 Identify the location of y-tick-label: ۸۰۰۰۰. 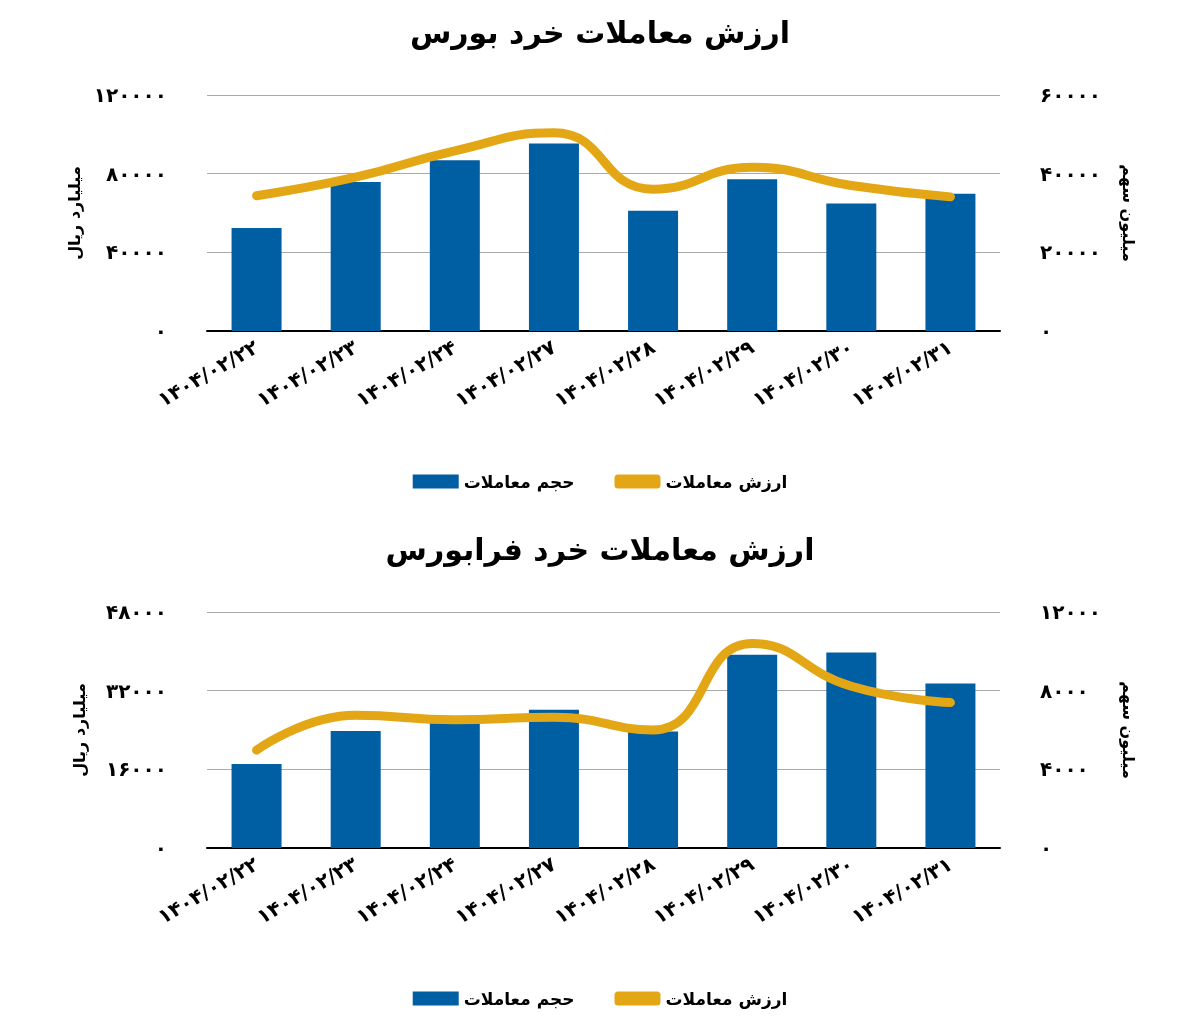
(136, 173).